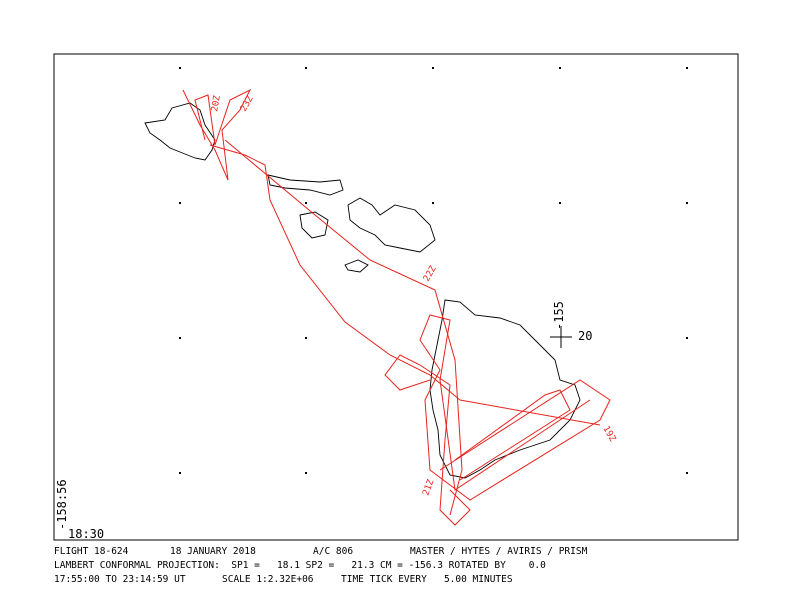 Image resolution: width=792 pixels, height=612 pixels. Describe the element at coordinates (333, 551) in the screenshot. I see `aircraft: A/C 806` at that location.